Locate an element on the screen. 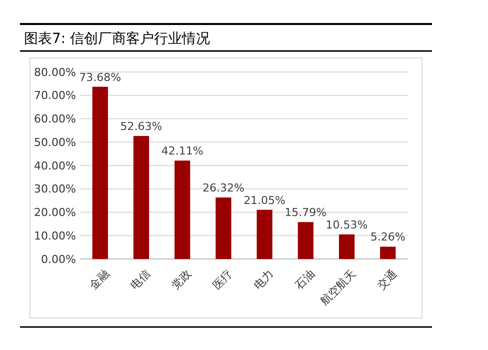 The height and width of the screenshot is (350, 488). y-tick-label: 70.00% is located at coordinates (55, 95).